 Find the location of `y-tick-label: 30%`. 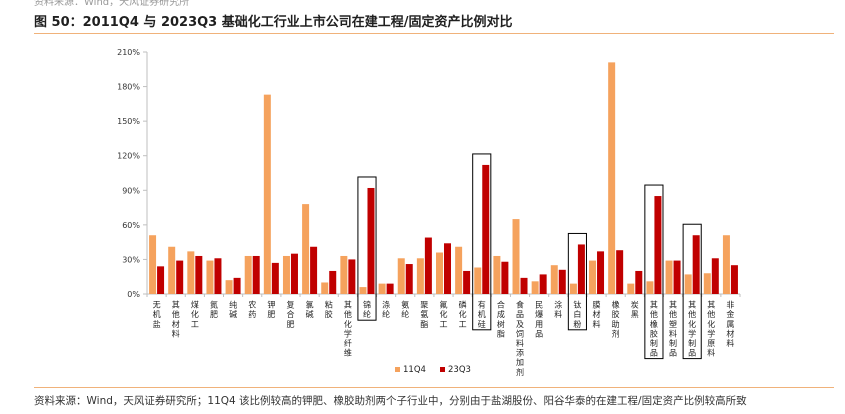

y-tick-label: 30% is located at coordinates (131, 259).